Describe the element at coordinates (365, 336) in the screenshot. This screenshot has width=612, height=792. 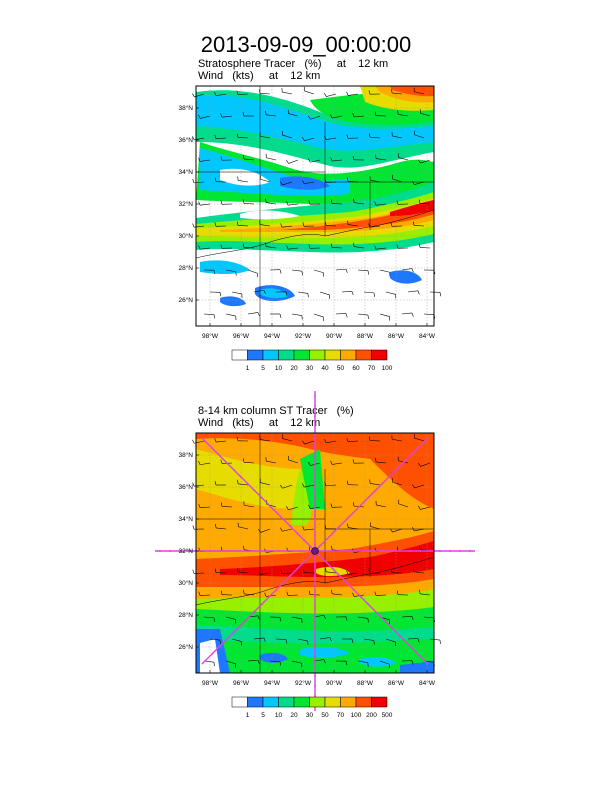
I see `lon-tick-label: 88°W` at that location.